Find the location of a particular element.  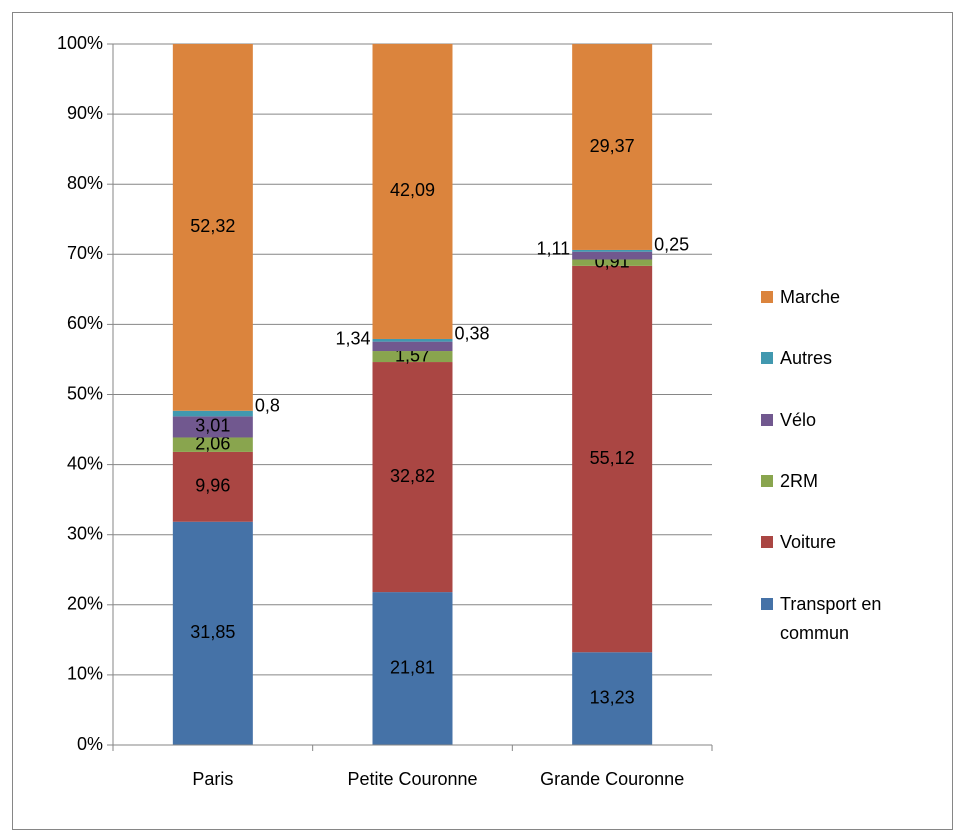

legend-label: Voiture is located at coordinates (808, 542).